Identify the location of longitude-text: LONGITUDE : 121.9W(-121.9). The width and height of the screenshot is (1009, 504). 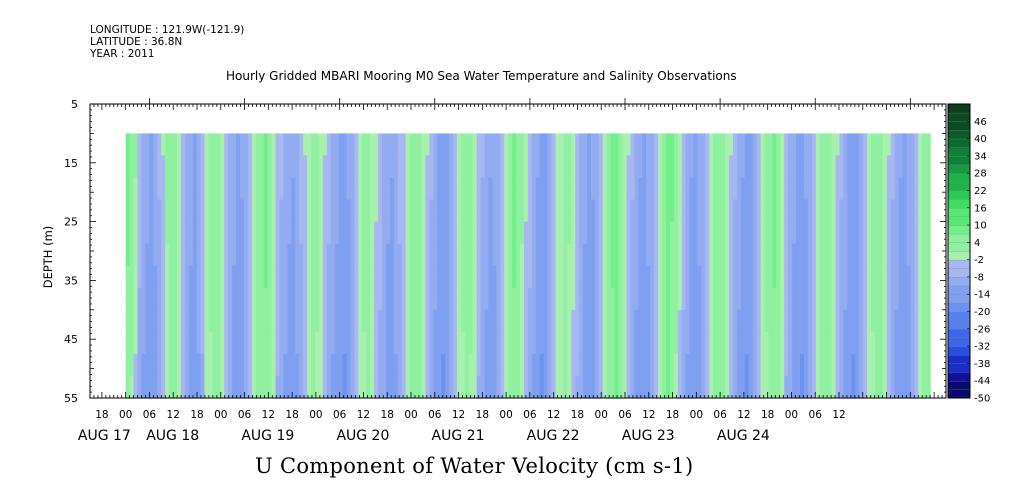
(167, 30).